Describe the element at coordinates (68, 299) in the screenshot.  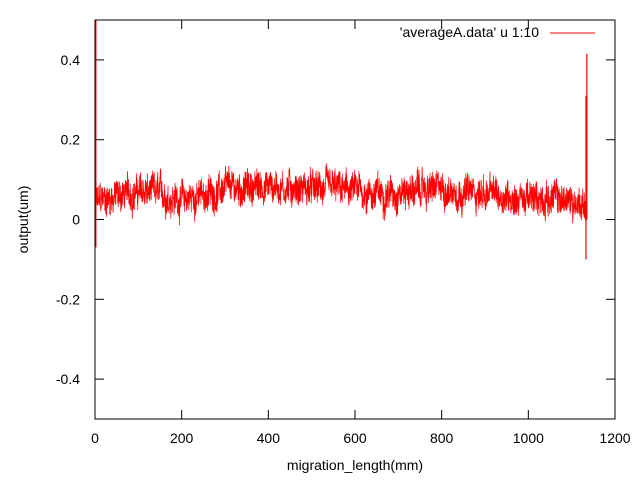
I see `y-tick-label: -0.2` at that location.